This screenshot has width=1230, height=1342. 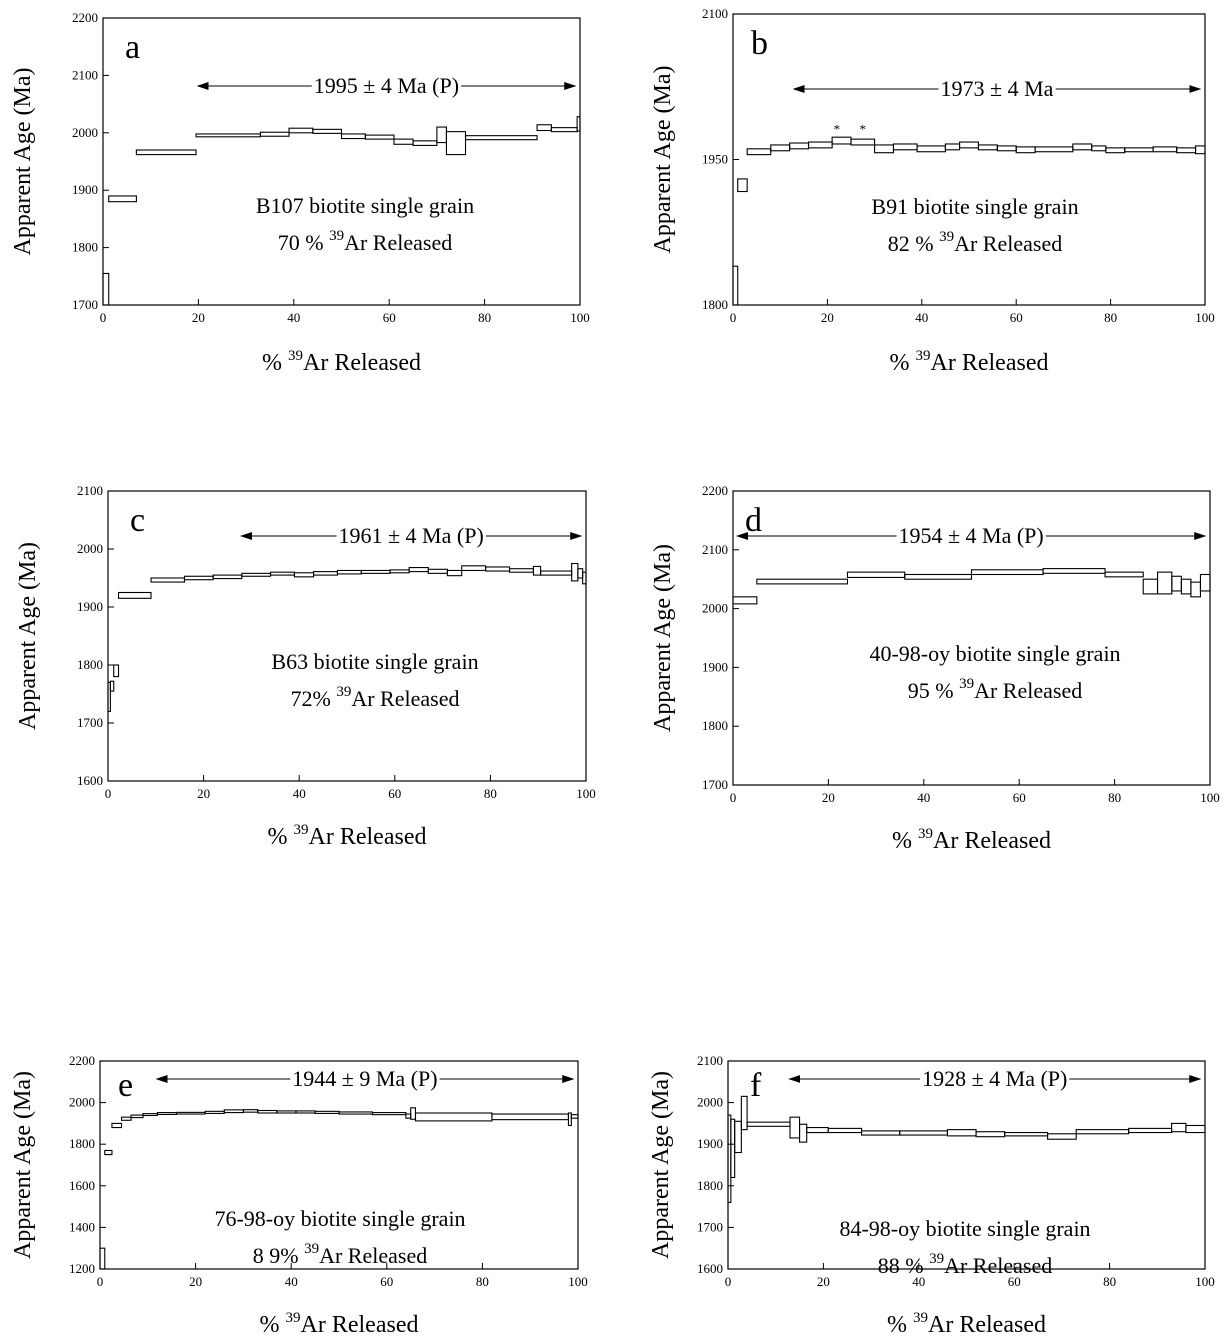 I want to click on sample-label: B63 biotite single grain, so click(x=374, y=661).